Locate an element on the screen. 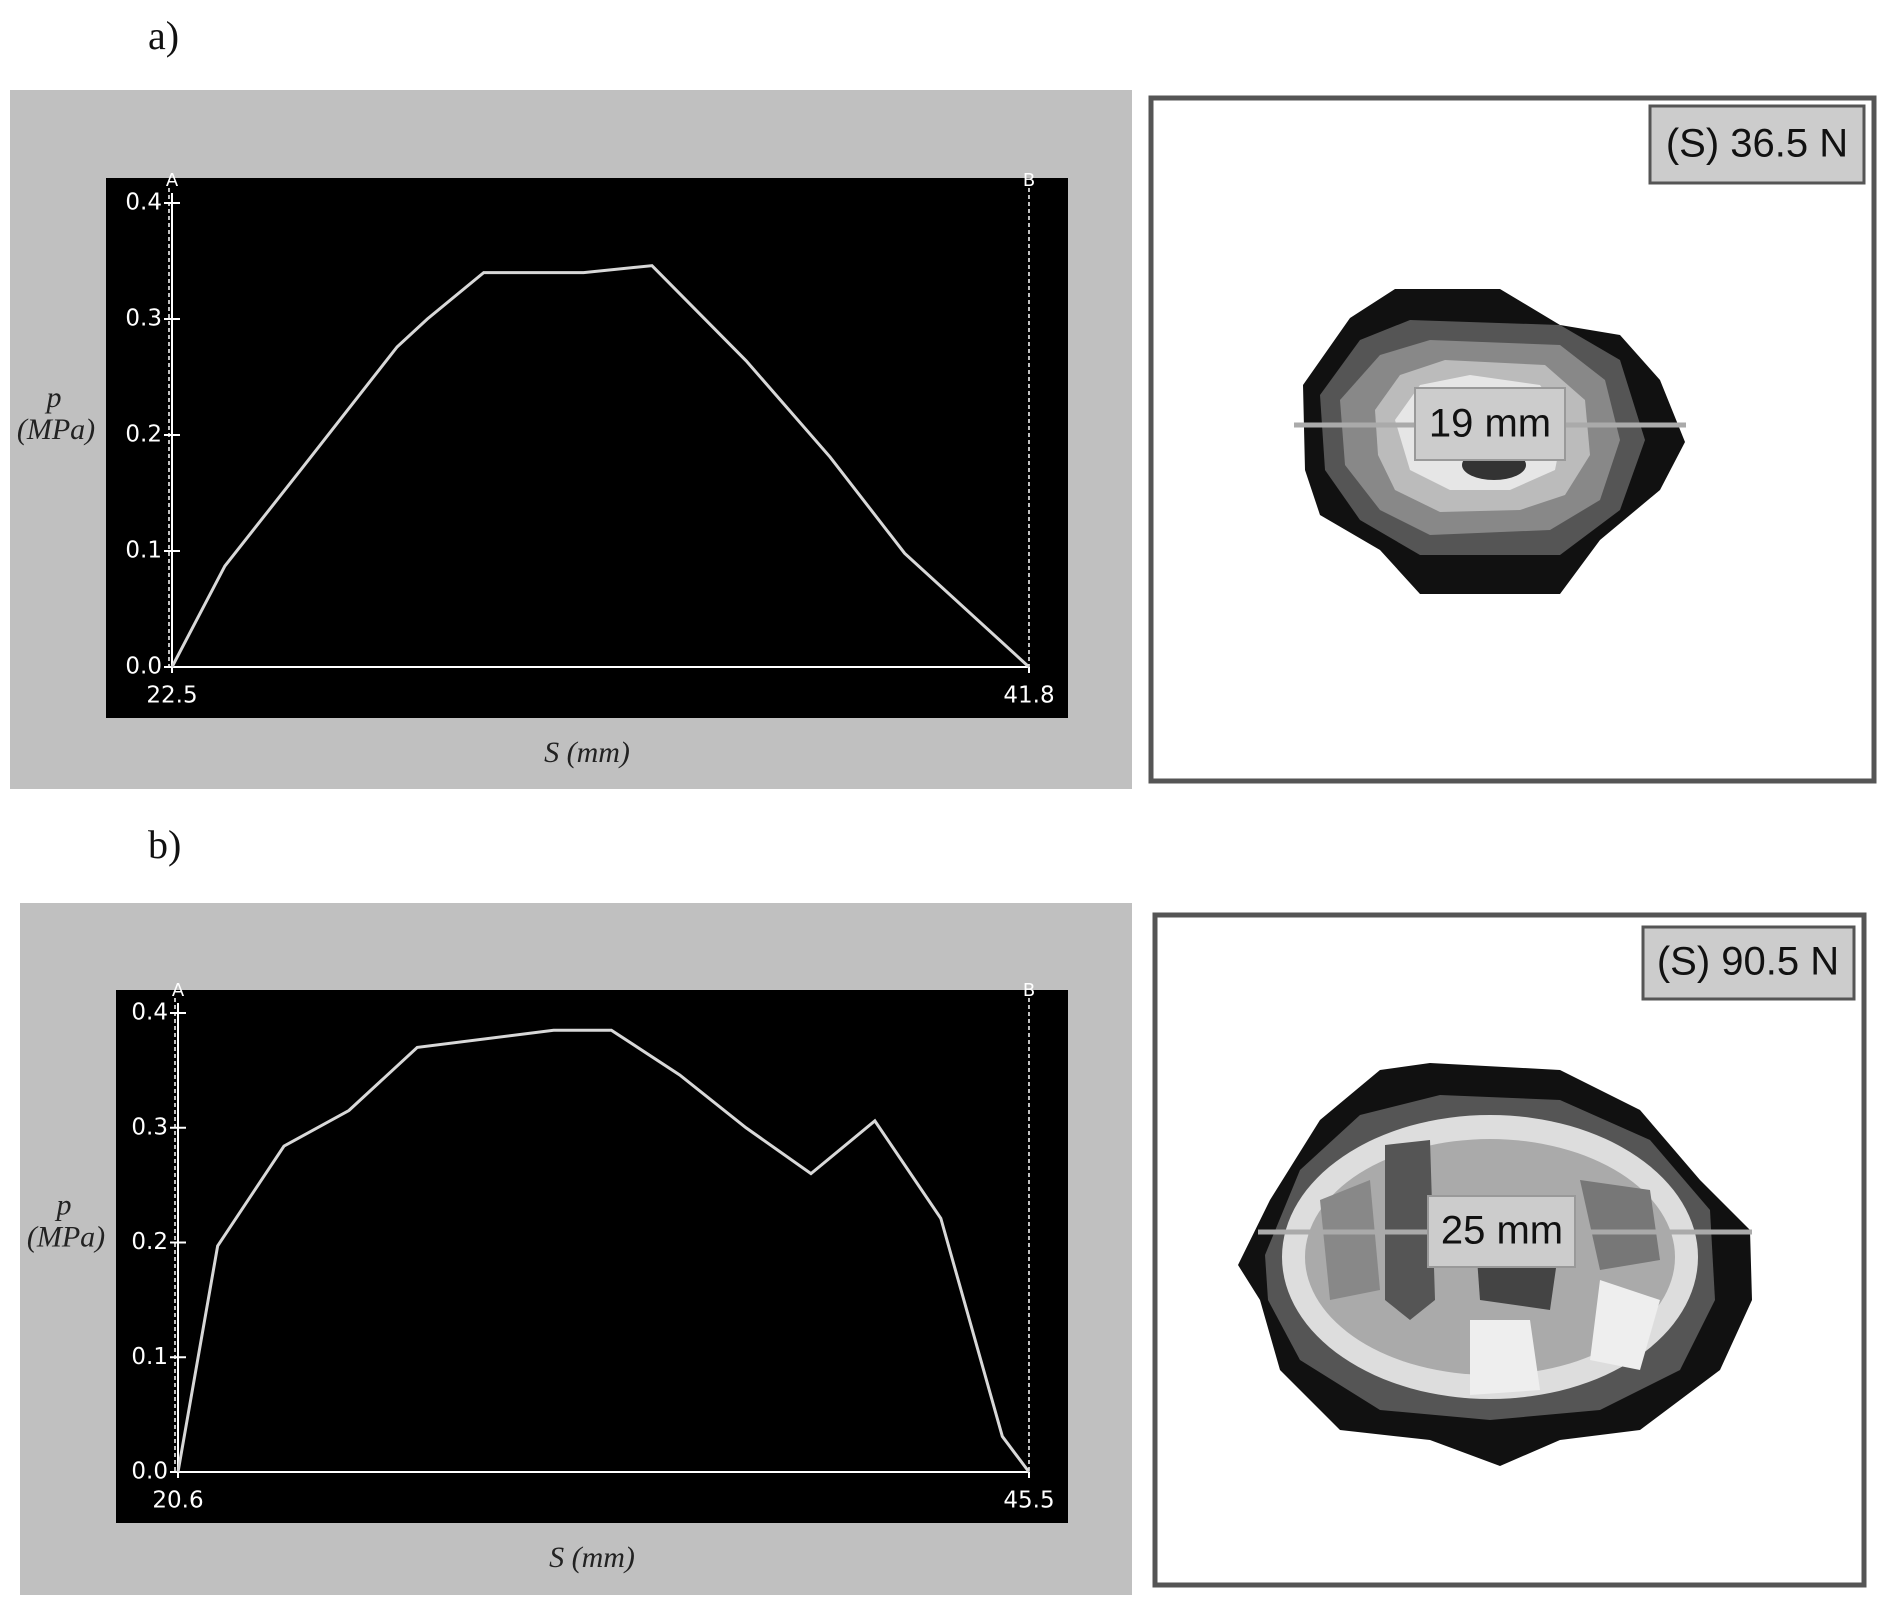 Image resolution: width=1888 pixels, height=1606 pixels. width-label: 19 mm is located at coordinates (1490, 424).